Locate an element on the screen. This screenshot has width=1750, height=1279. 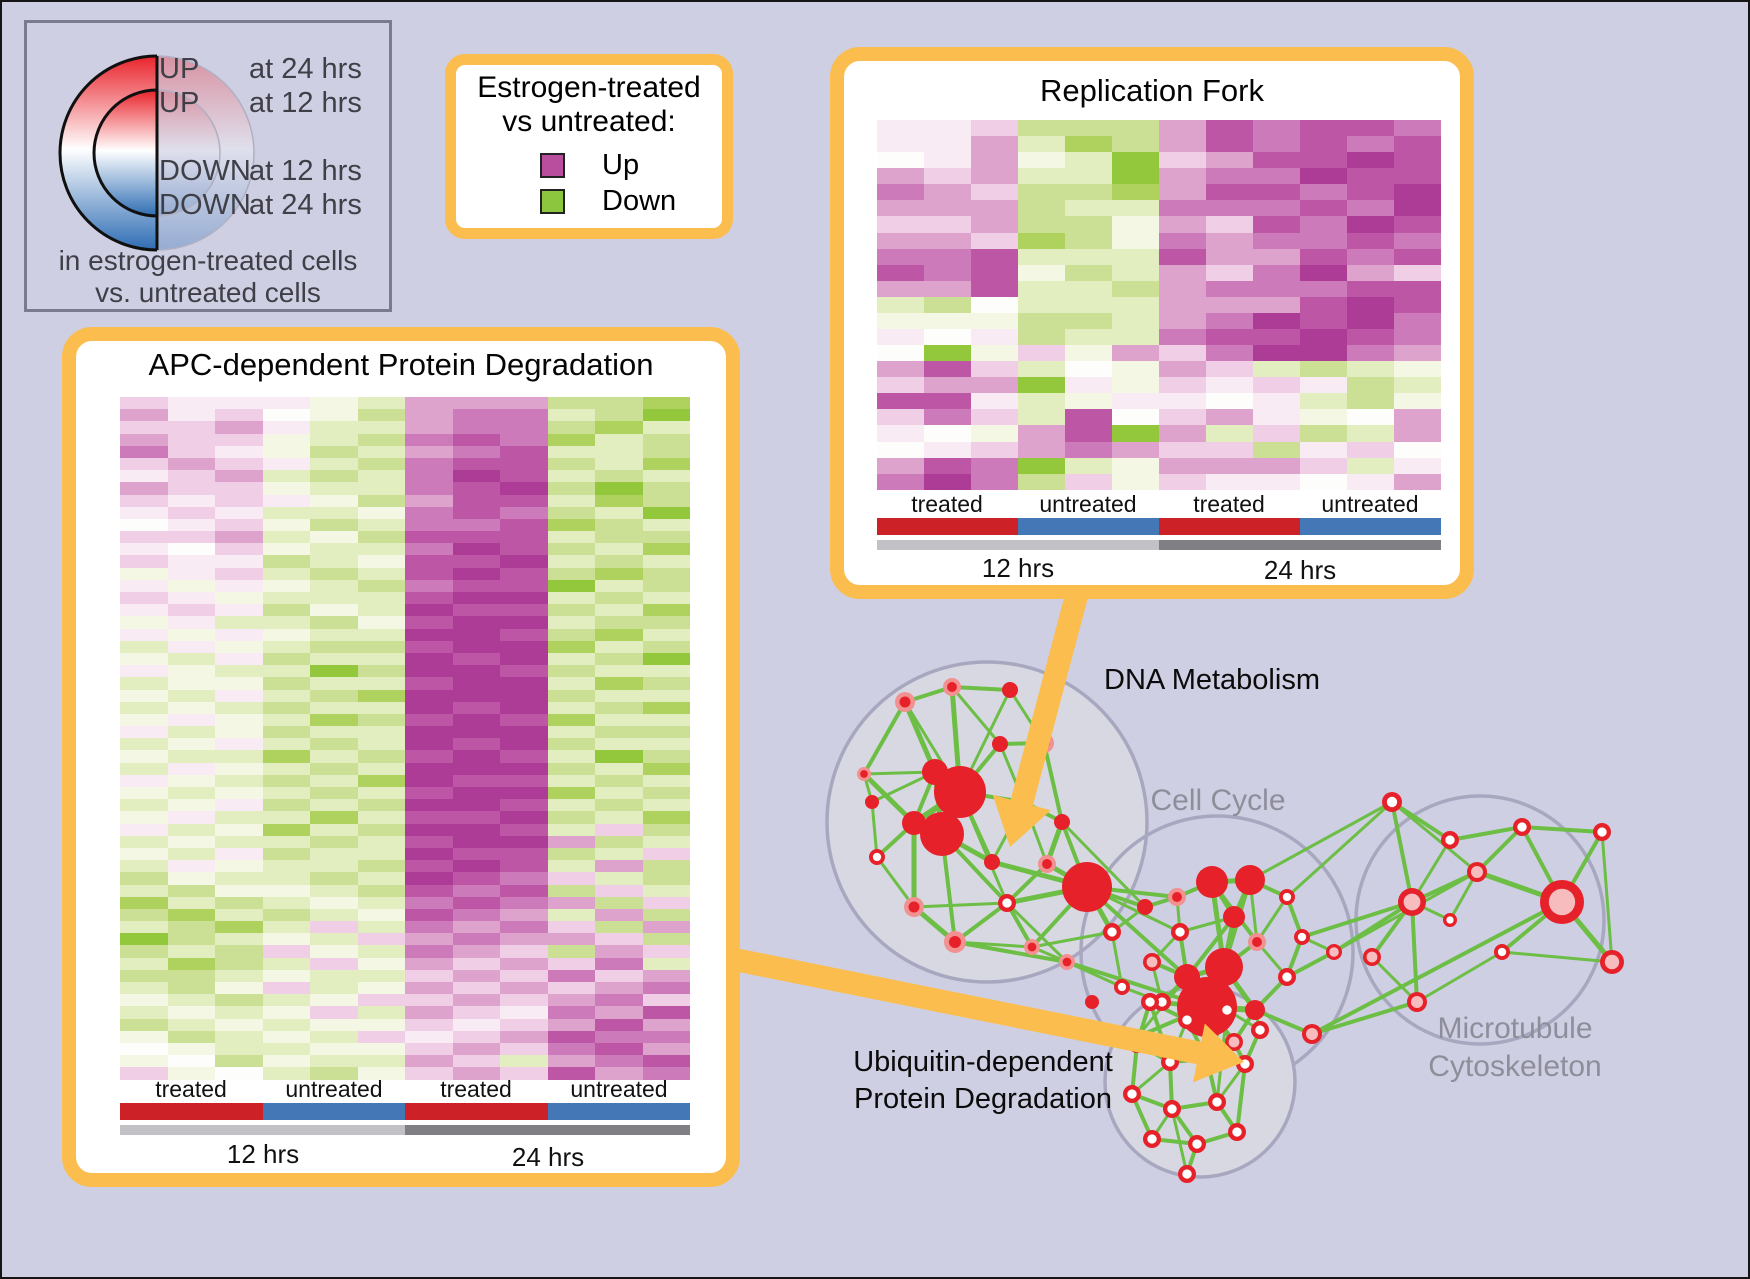
network-node-solid is located at coordinates (942, 834).